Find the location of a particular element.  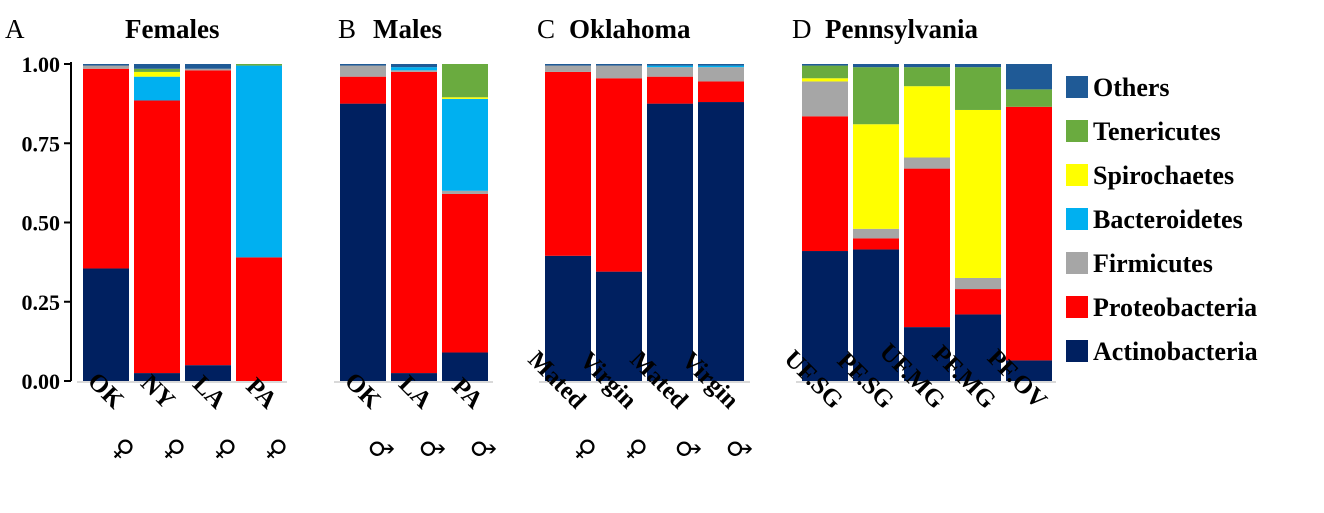

legend-label: Firmicutes is located at coordinates (1153, 263).